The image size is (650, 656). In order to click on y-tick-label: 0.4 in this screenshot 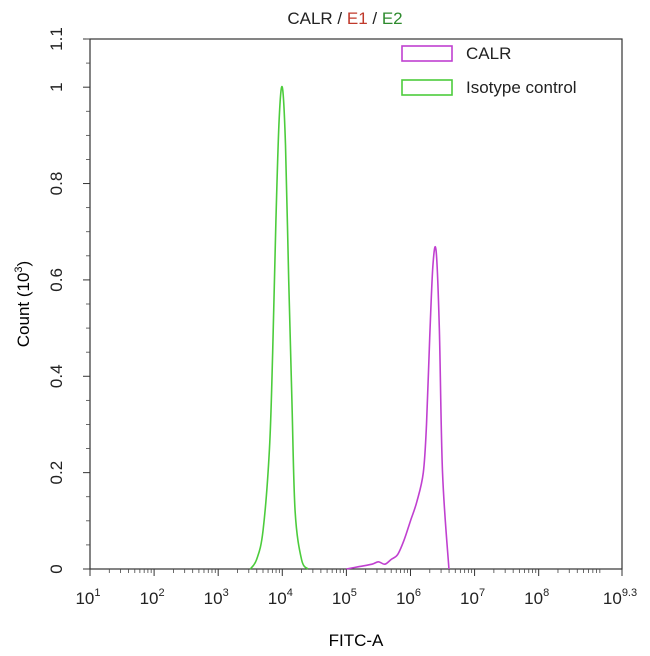, I will do `click(56, 376)`.